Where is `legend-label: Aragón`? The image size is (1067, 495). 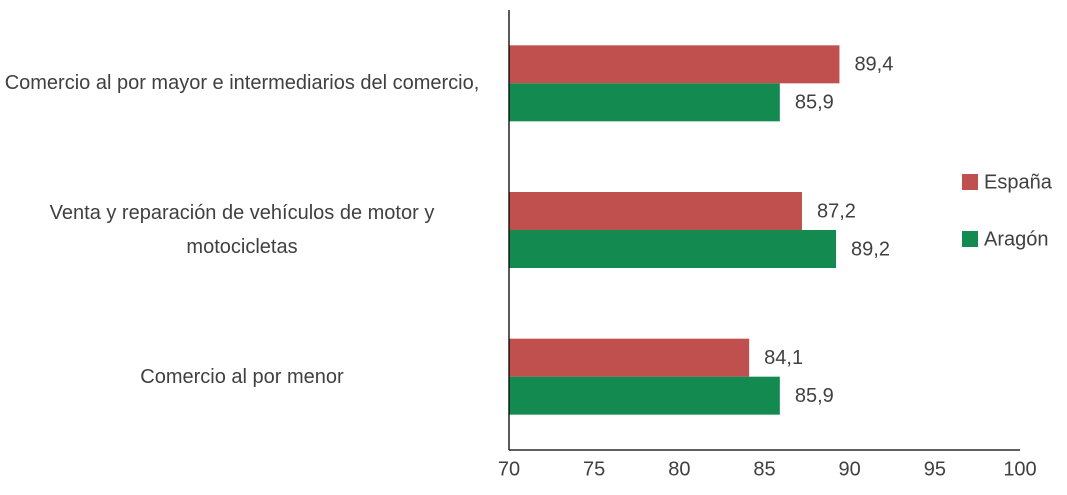
legend-label: Aragón is located at coordinates (1016, 239).